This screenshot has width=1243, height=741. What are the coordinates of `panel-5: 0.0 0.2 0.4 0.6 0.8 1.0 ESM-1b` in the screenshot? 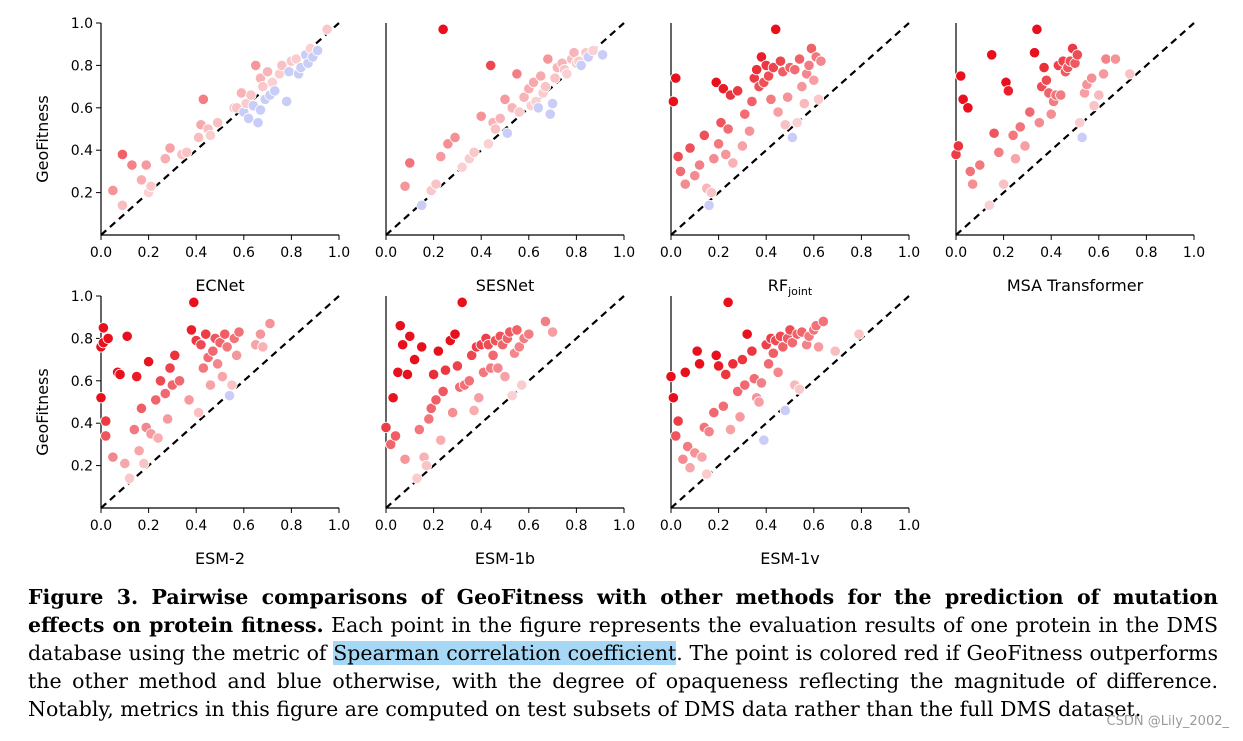 It's located at (505, 431).